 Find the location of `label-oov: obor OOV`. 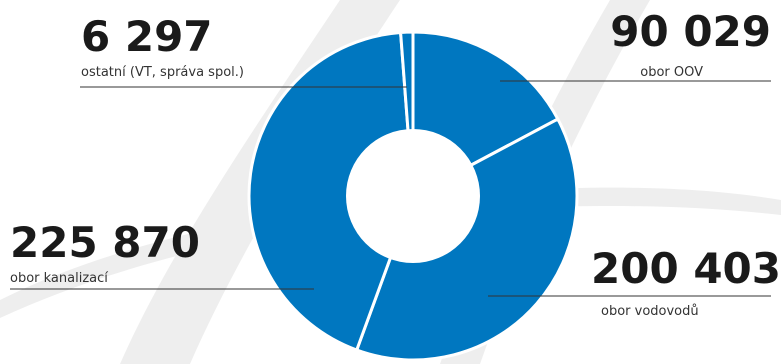

label-oov: obor OOV is located at coordinates (671, 72).